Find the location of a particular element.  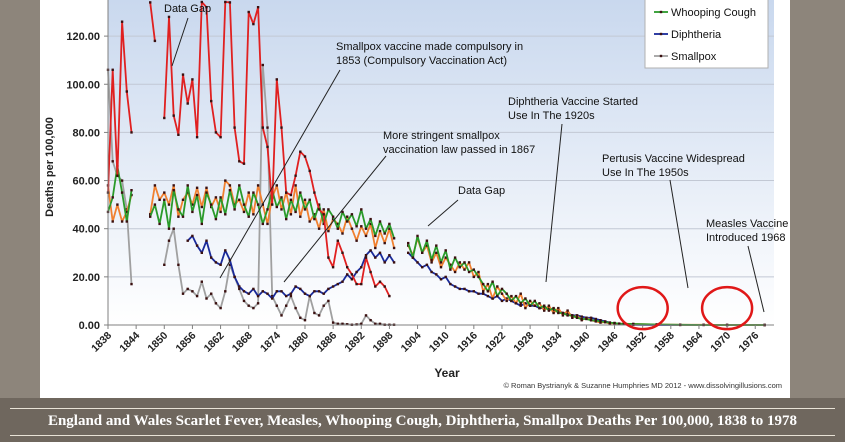

annotation-text: More stringent smallpox is located at coordinates (441, 136).